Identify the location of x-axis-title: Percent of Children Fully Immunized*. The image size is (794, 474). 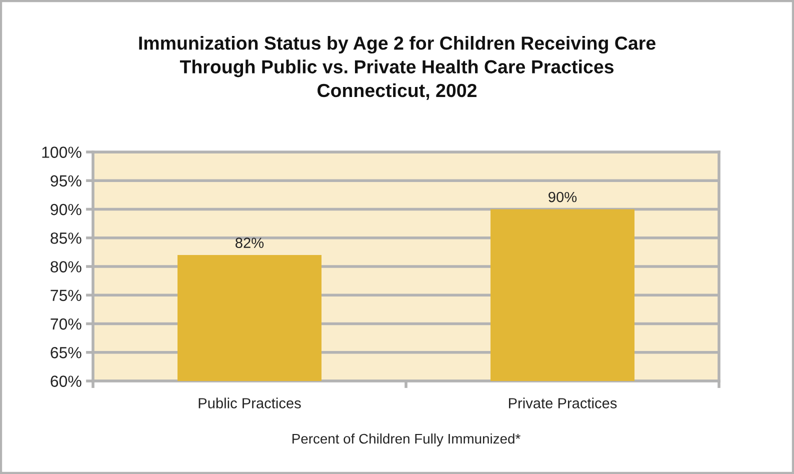
(406, 439).